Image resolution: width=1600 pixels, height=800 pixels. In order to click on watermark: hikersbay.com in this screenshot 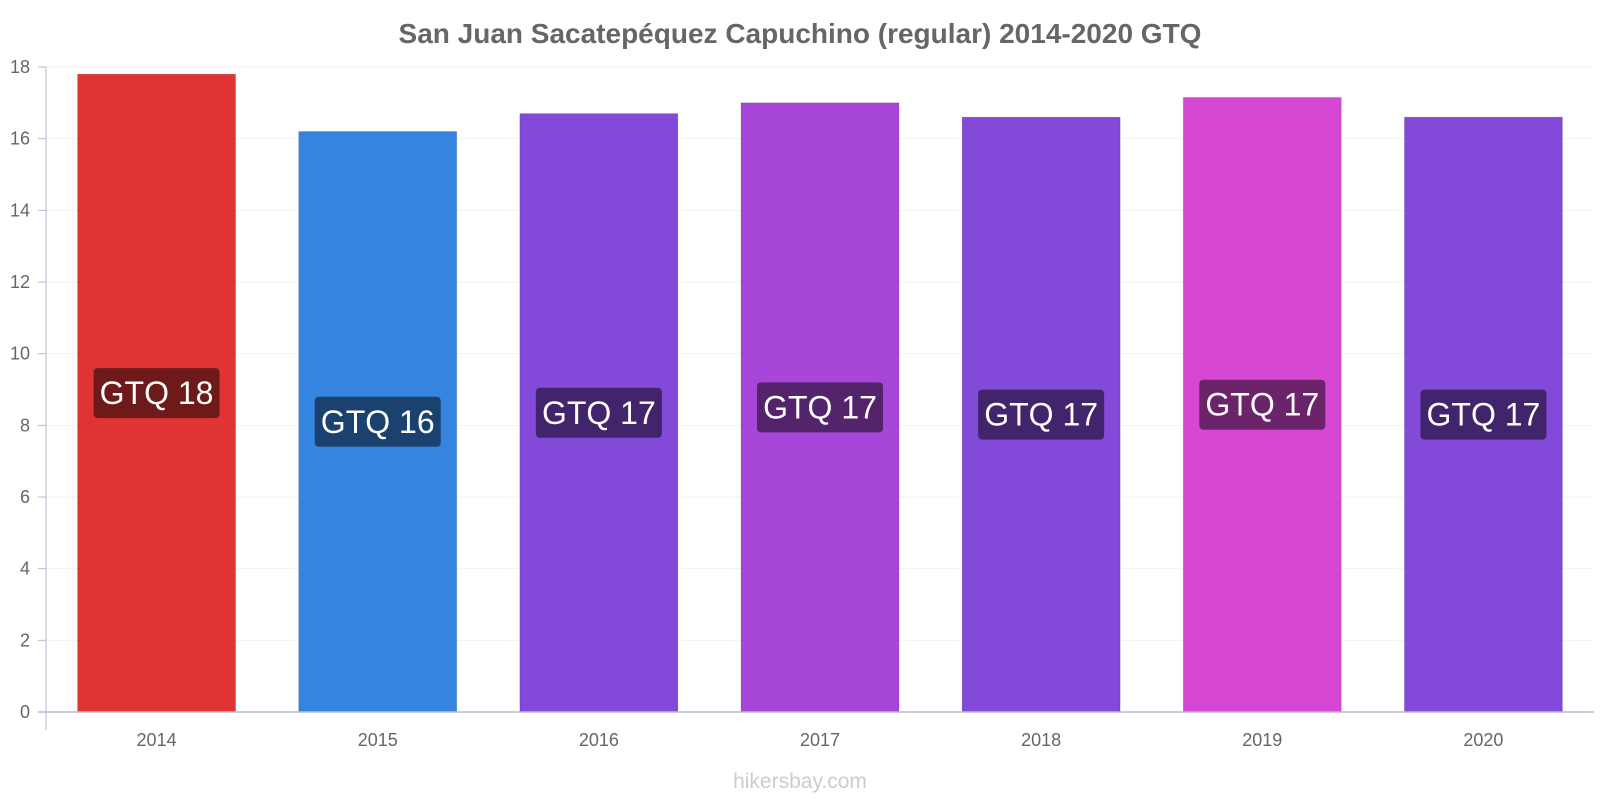, I will do `click(800, 781)`.